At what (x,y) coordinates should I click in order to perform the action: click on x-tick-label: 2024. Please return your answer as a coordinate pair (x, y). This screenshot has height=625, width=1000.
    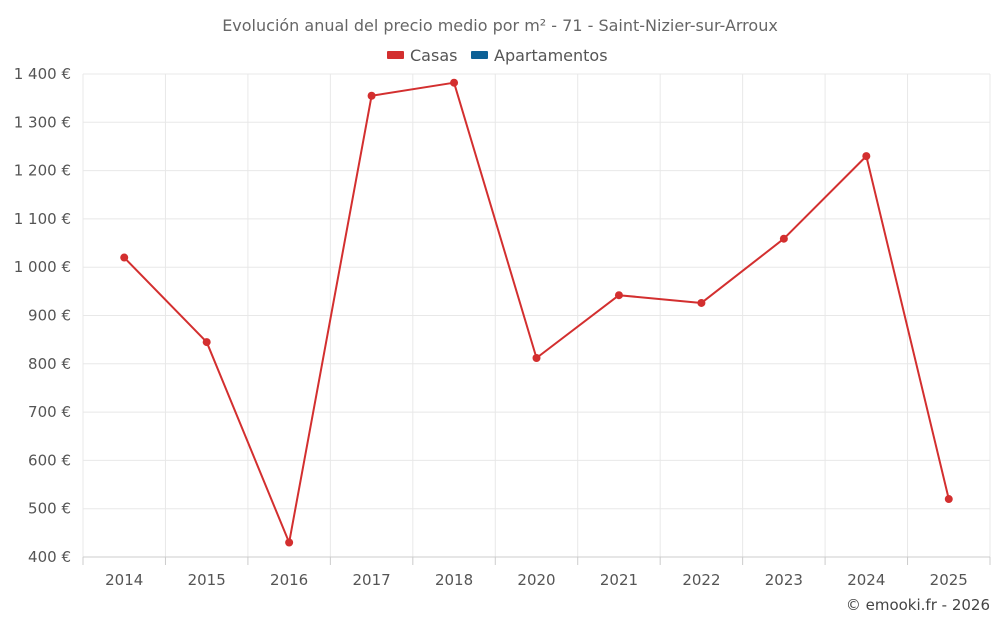
    Looking at the image, I should click on (866, 580).